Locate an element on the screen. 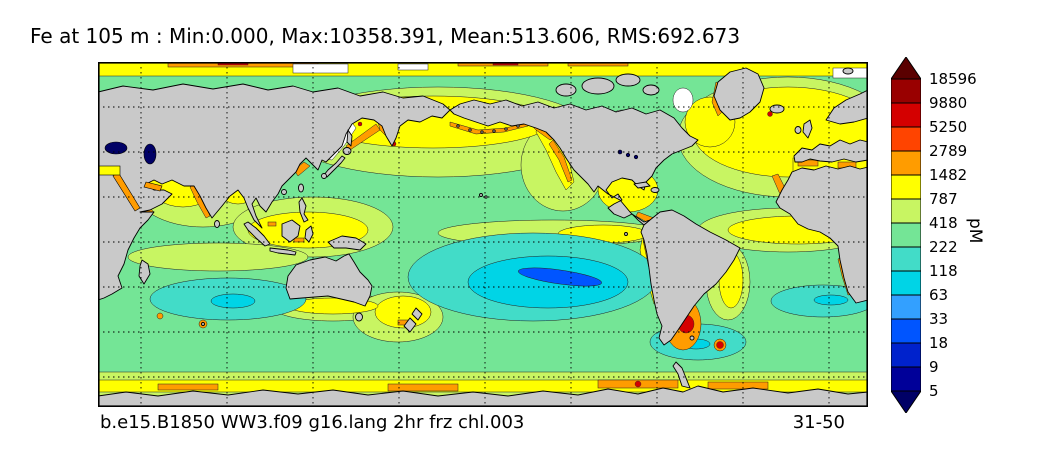  british-isles is located at coordinates (807, 129).